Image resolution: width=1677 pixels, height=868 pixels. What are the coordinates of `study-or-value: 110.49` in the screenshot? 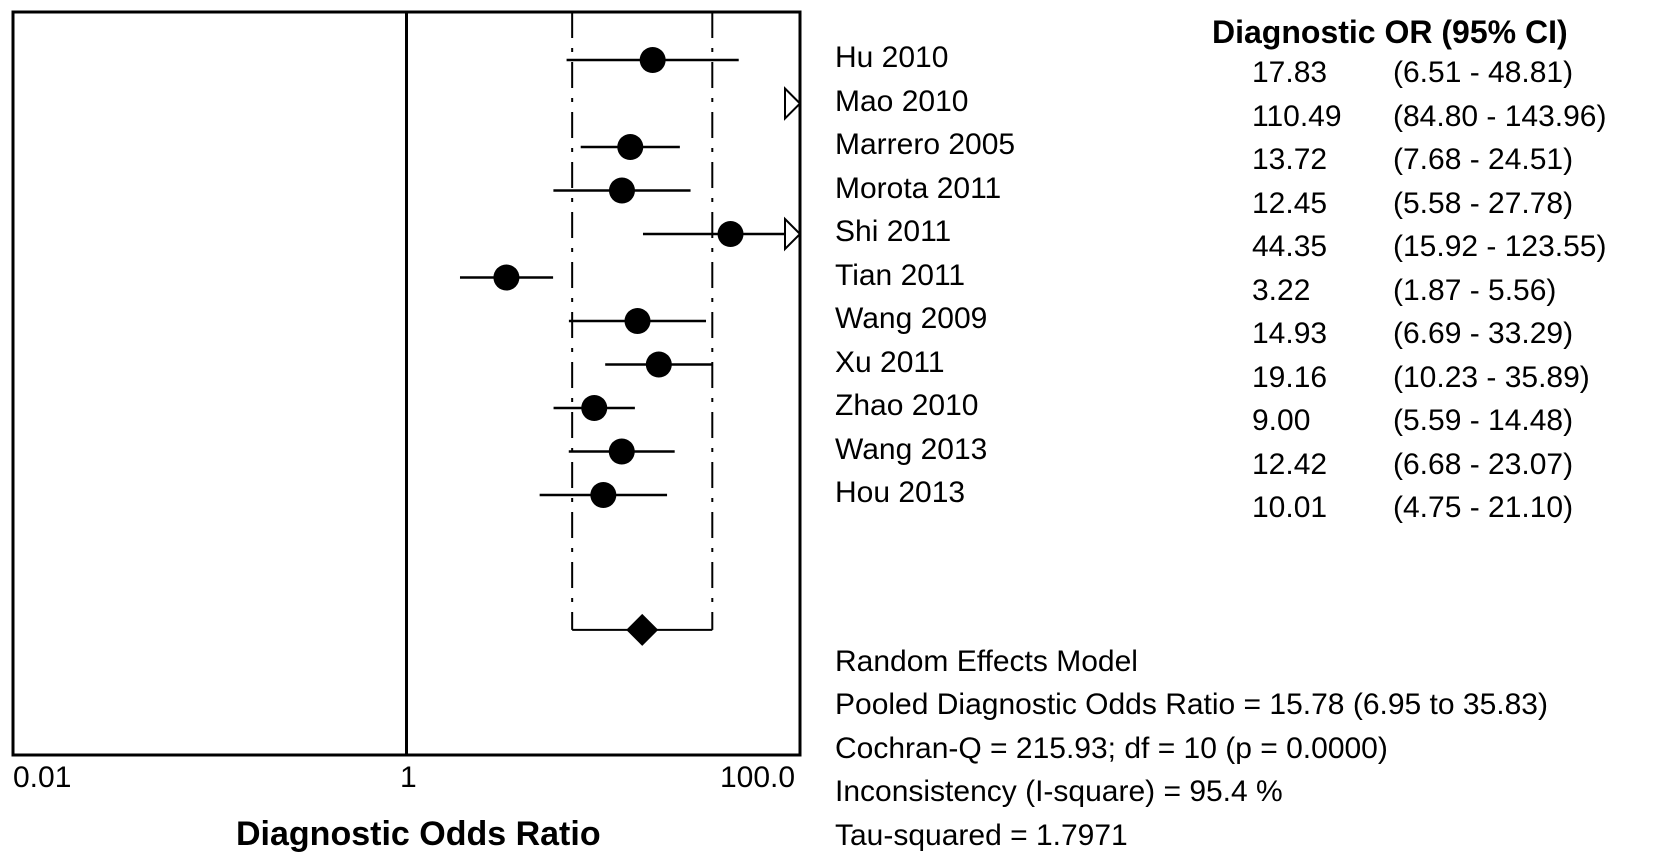 It's located at (1297, 116).